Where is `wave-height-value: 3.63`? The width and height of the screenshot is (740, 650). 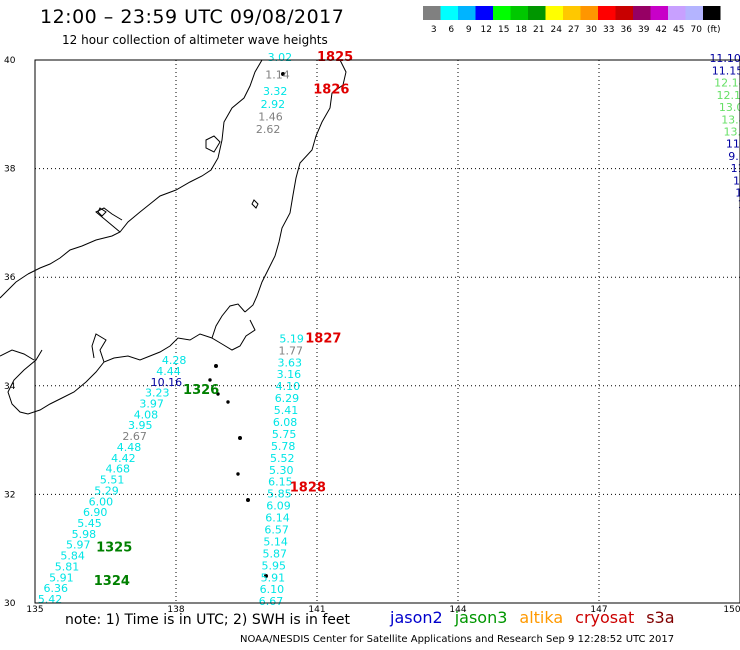
wave-height-value: 3.63 is located at coordinates (290, 362).